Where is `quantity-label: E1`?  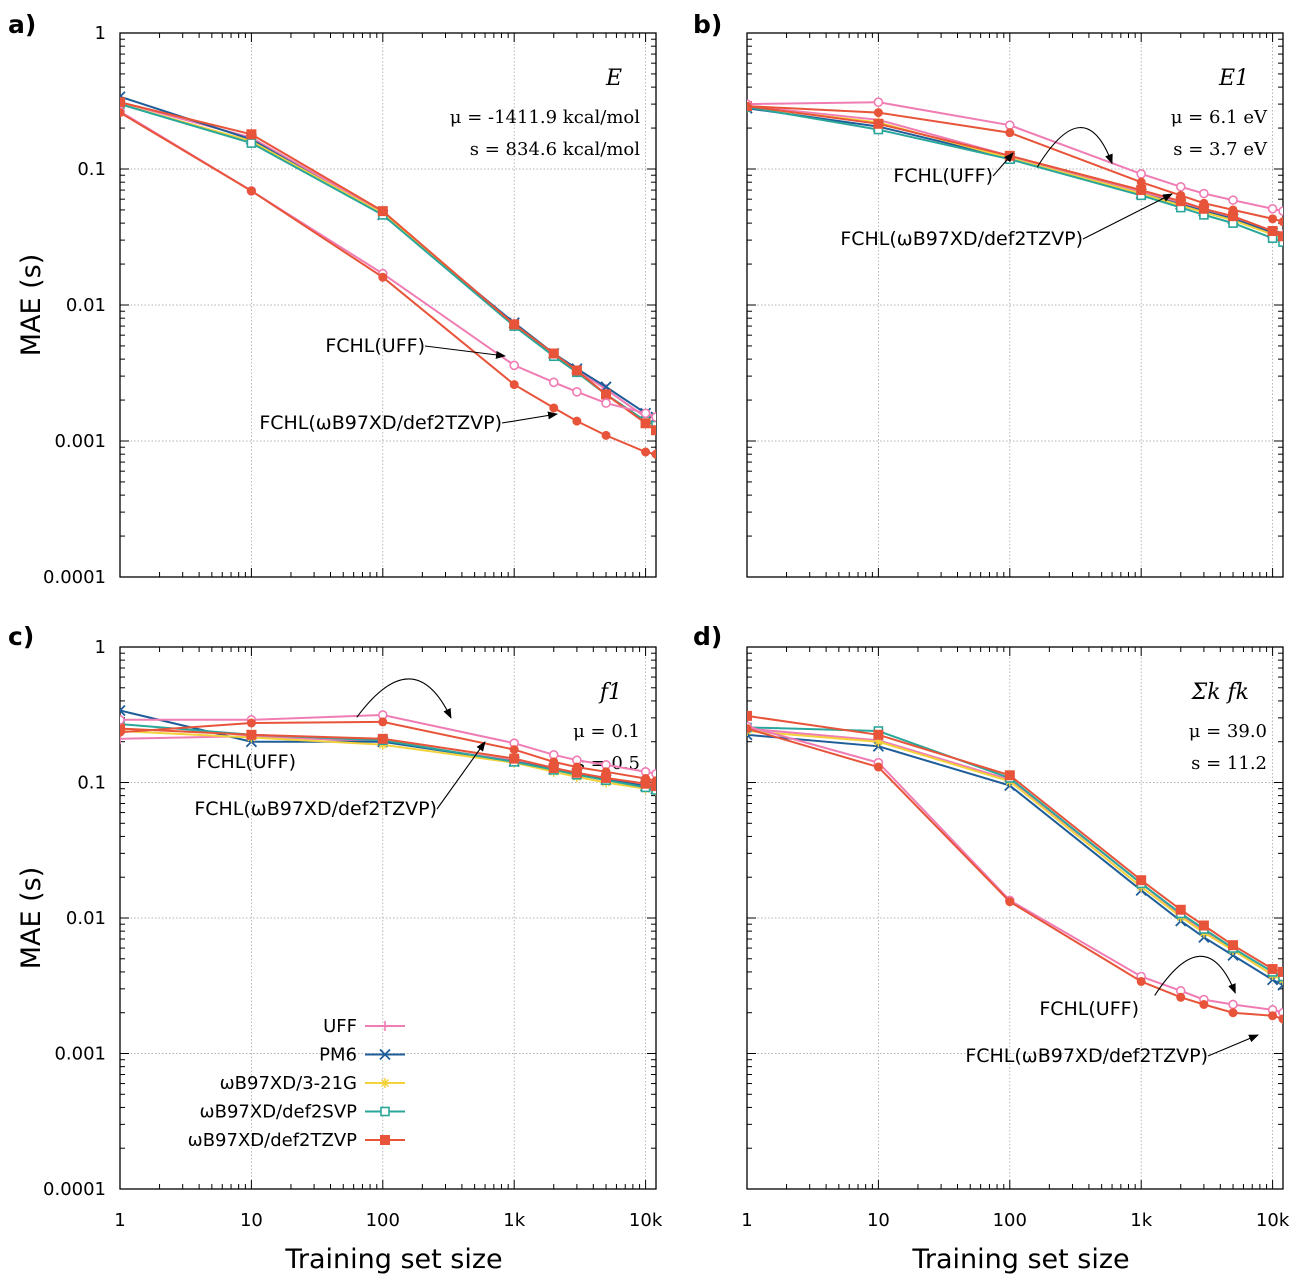 quantity-label: E1 is located at coordinates (1233, 78).